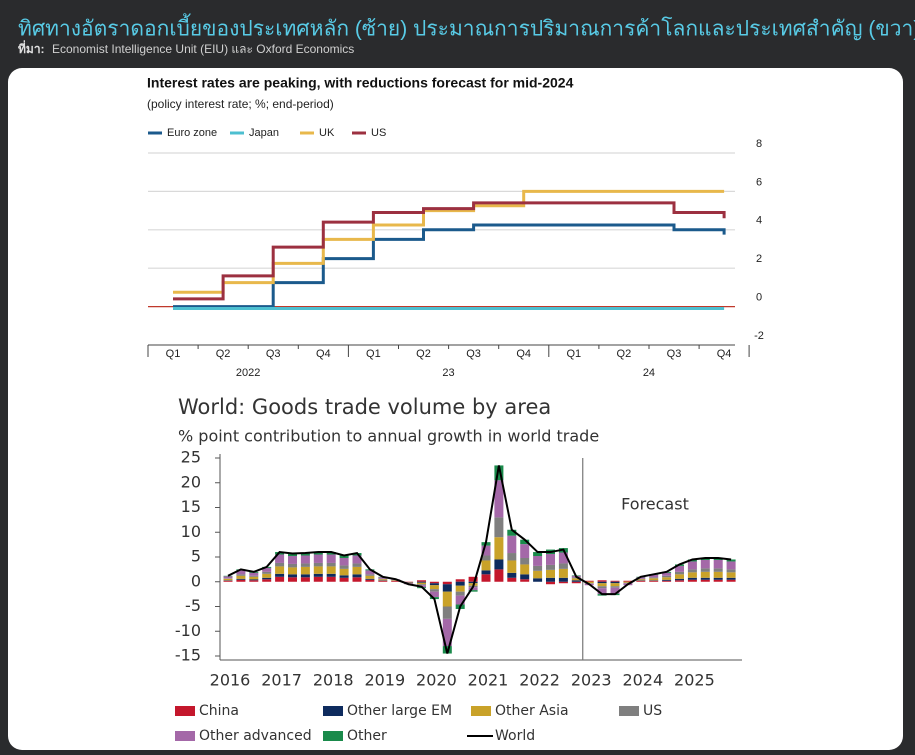  I want to click on y-tick-label: 25, so click(191, 457).